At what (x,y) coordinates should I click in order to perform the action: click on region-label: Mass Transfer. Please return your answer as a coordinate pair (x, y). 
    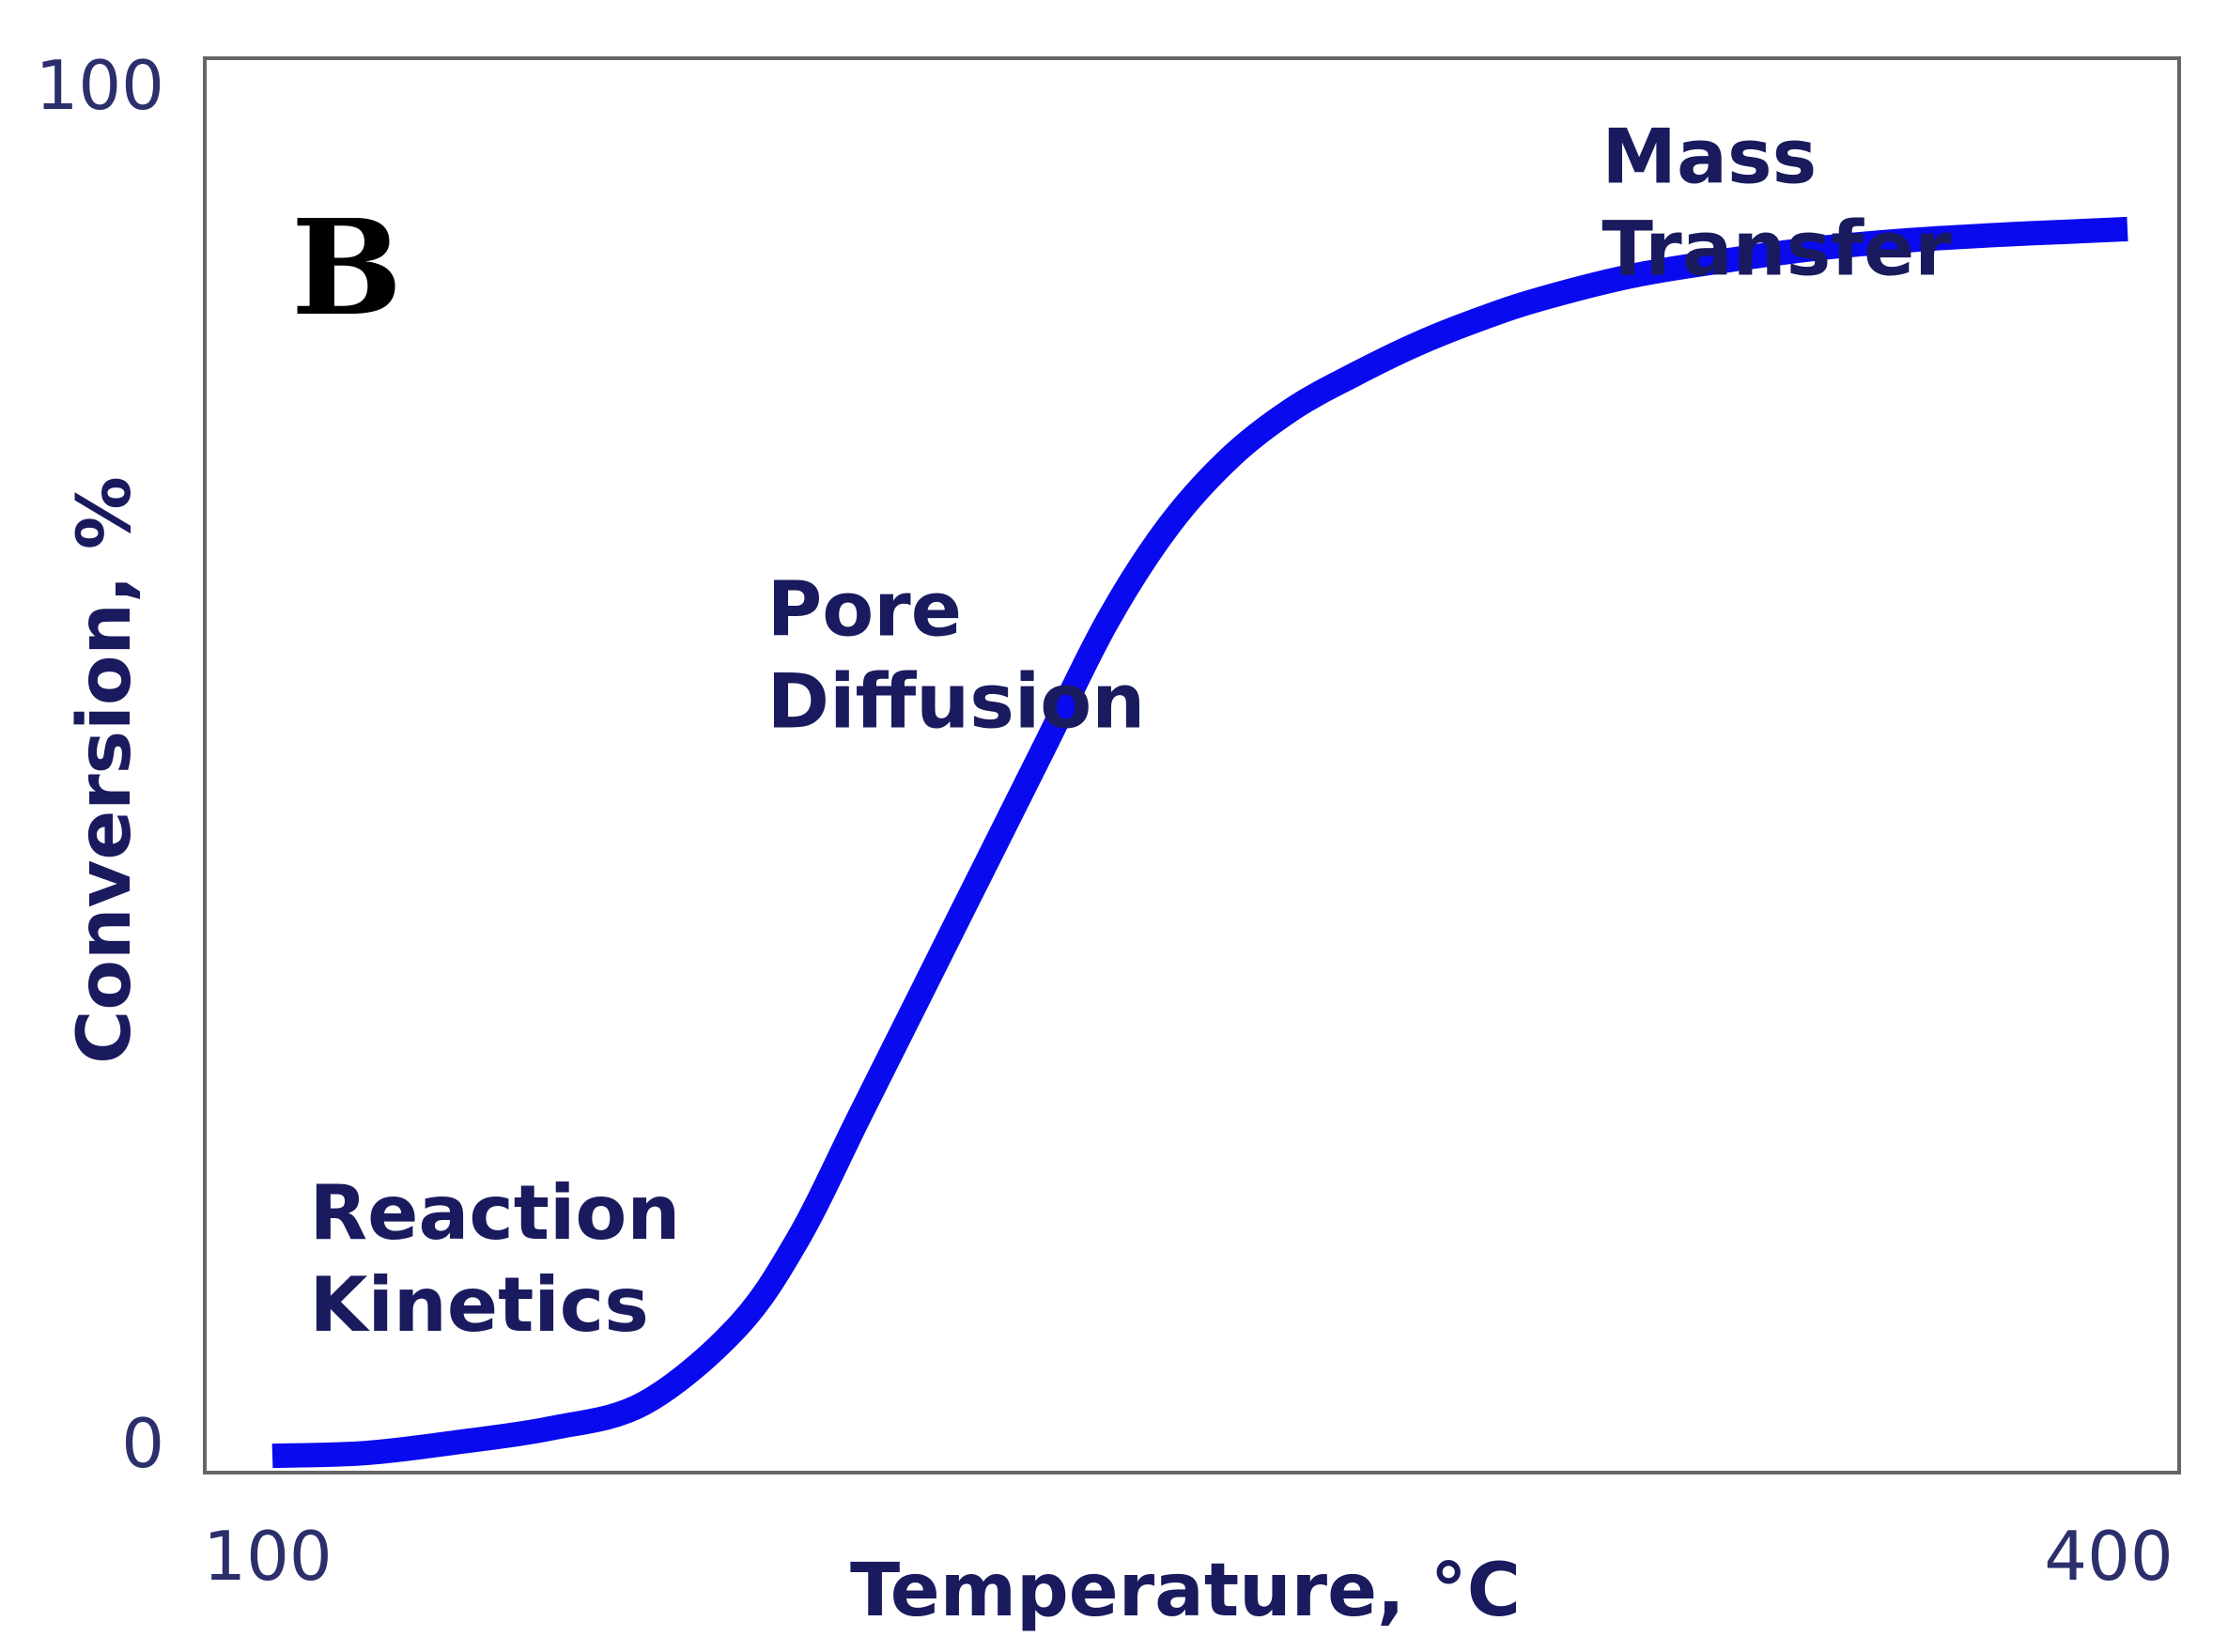
    Looking at the image, I should click on (1776, 202).